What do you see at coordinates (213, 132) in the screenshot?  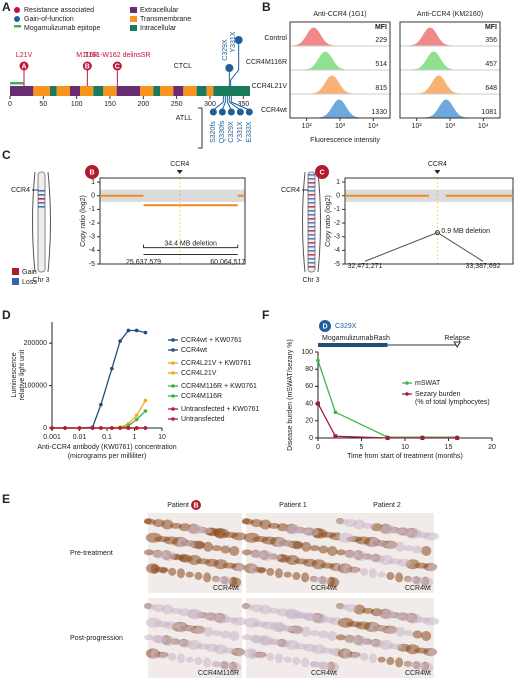 I see `mutation-label: S320fs` at bounding box center [213, 132].